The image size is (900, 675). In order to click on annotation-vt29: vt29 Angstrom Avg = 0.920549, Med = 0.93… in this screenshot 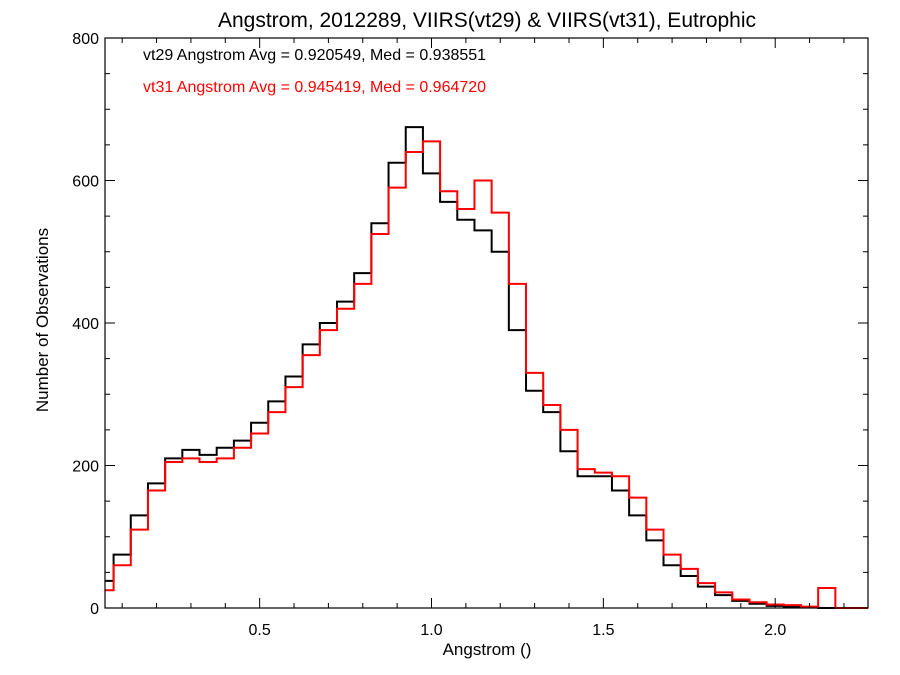, I will do `click(314, 55)`.